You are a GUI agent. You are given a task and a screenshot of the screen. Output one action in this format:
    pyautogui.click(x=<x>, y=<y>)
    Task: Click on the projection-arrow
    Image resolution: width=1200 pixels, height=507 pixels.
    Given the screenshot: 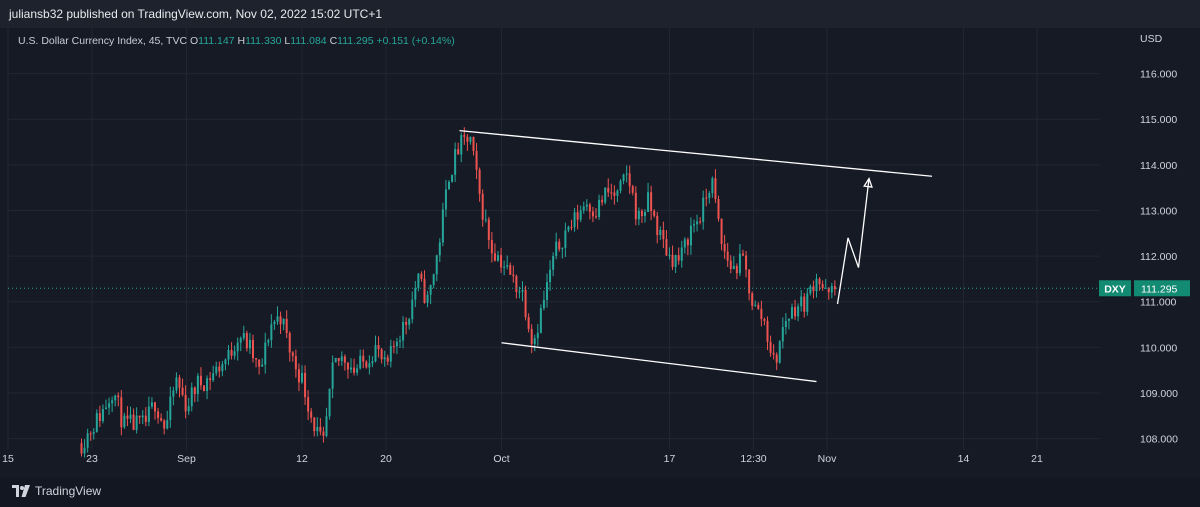 What is the action you would take?
    pyautogui.click(x=853, y=241)
    